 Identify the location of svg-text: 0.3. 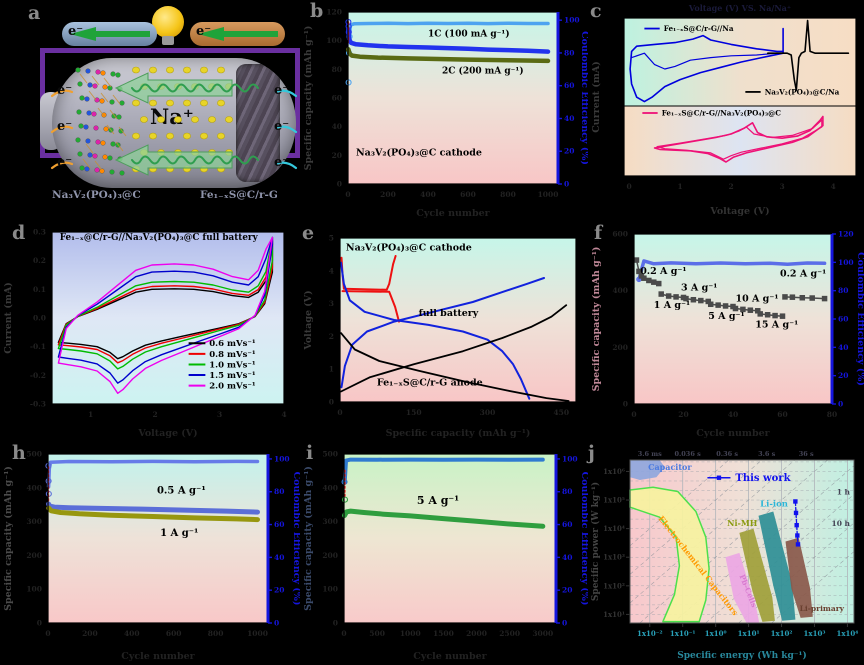
(39, 232).